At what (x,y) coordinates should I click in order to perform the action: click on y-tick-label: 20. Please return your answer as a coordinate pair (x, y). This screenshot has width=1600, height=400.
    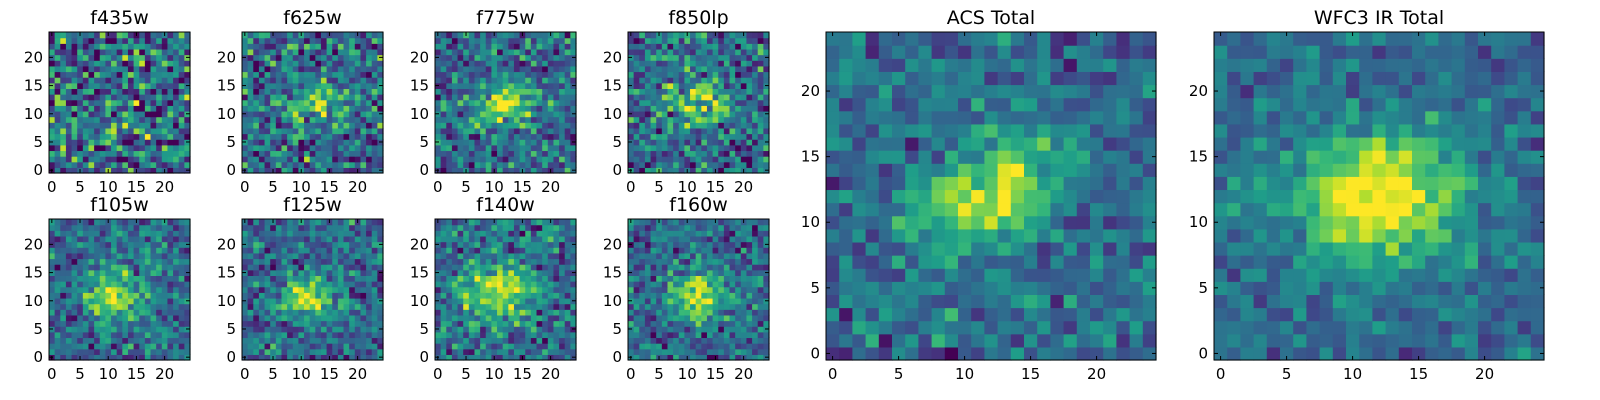
    Looking at the image, I should click on (226, 57).